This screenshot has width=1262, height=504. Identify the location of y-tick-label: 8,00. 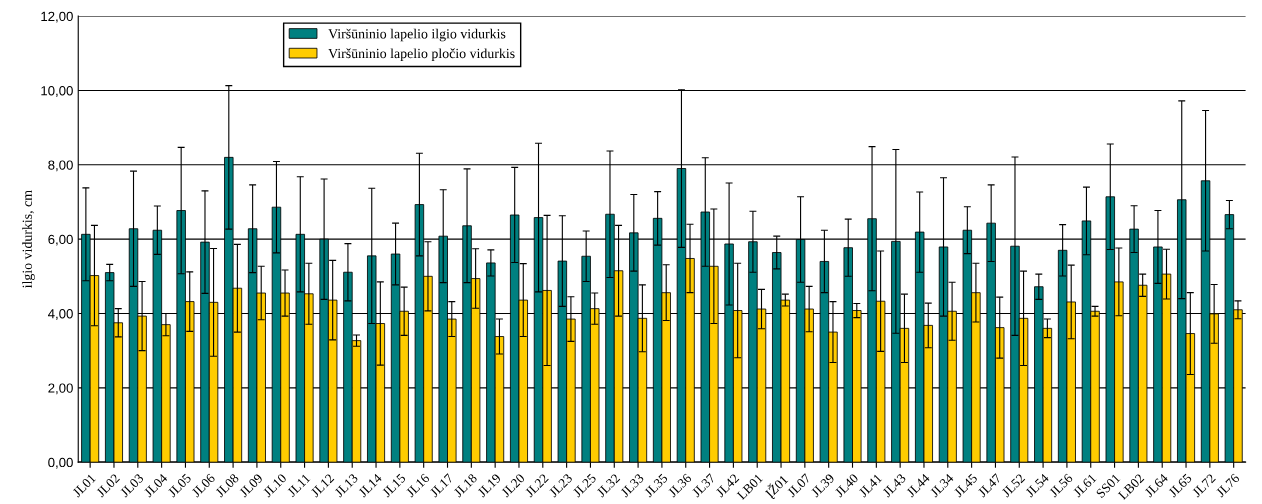
(60, 166).